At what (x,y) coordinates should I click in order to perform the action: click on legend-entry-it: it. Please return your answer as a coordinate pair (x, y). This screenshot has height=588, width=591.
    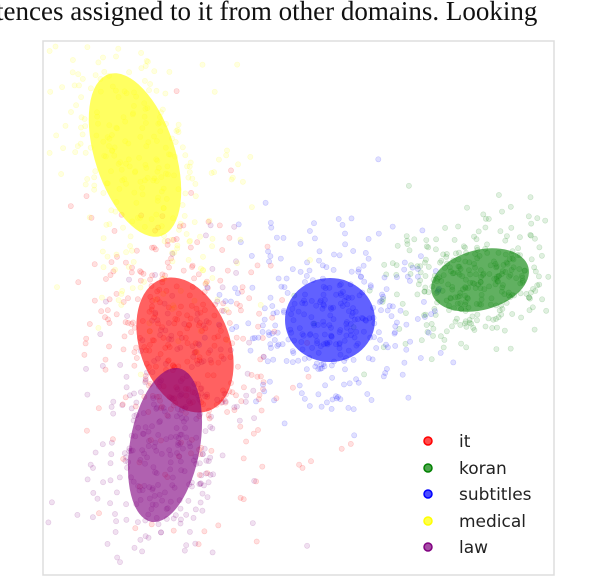
    Looking at the image, I should click on (447, 442).